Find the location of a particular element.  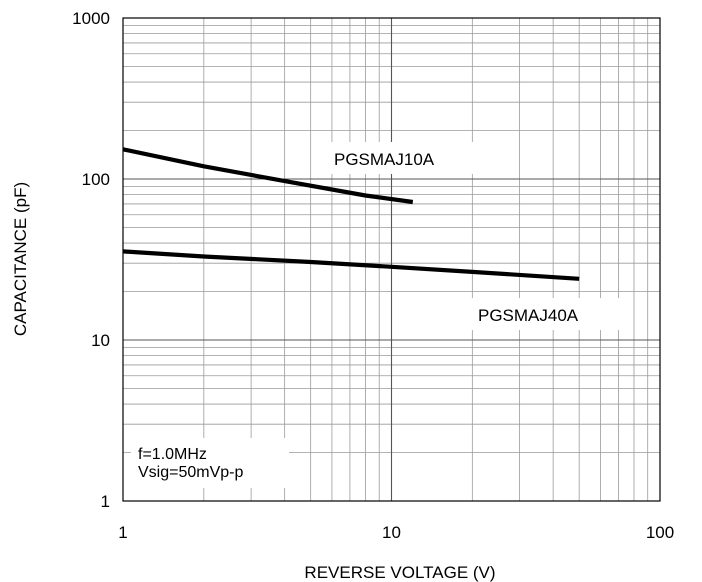

series-label-pgsmaj10a-group: PGSMAJ10A is located at coordinates (400, 158).